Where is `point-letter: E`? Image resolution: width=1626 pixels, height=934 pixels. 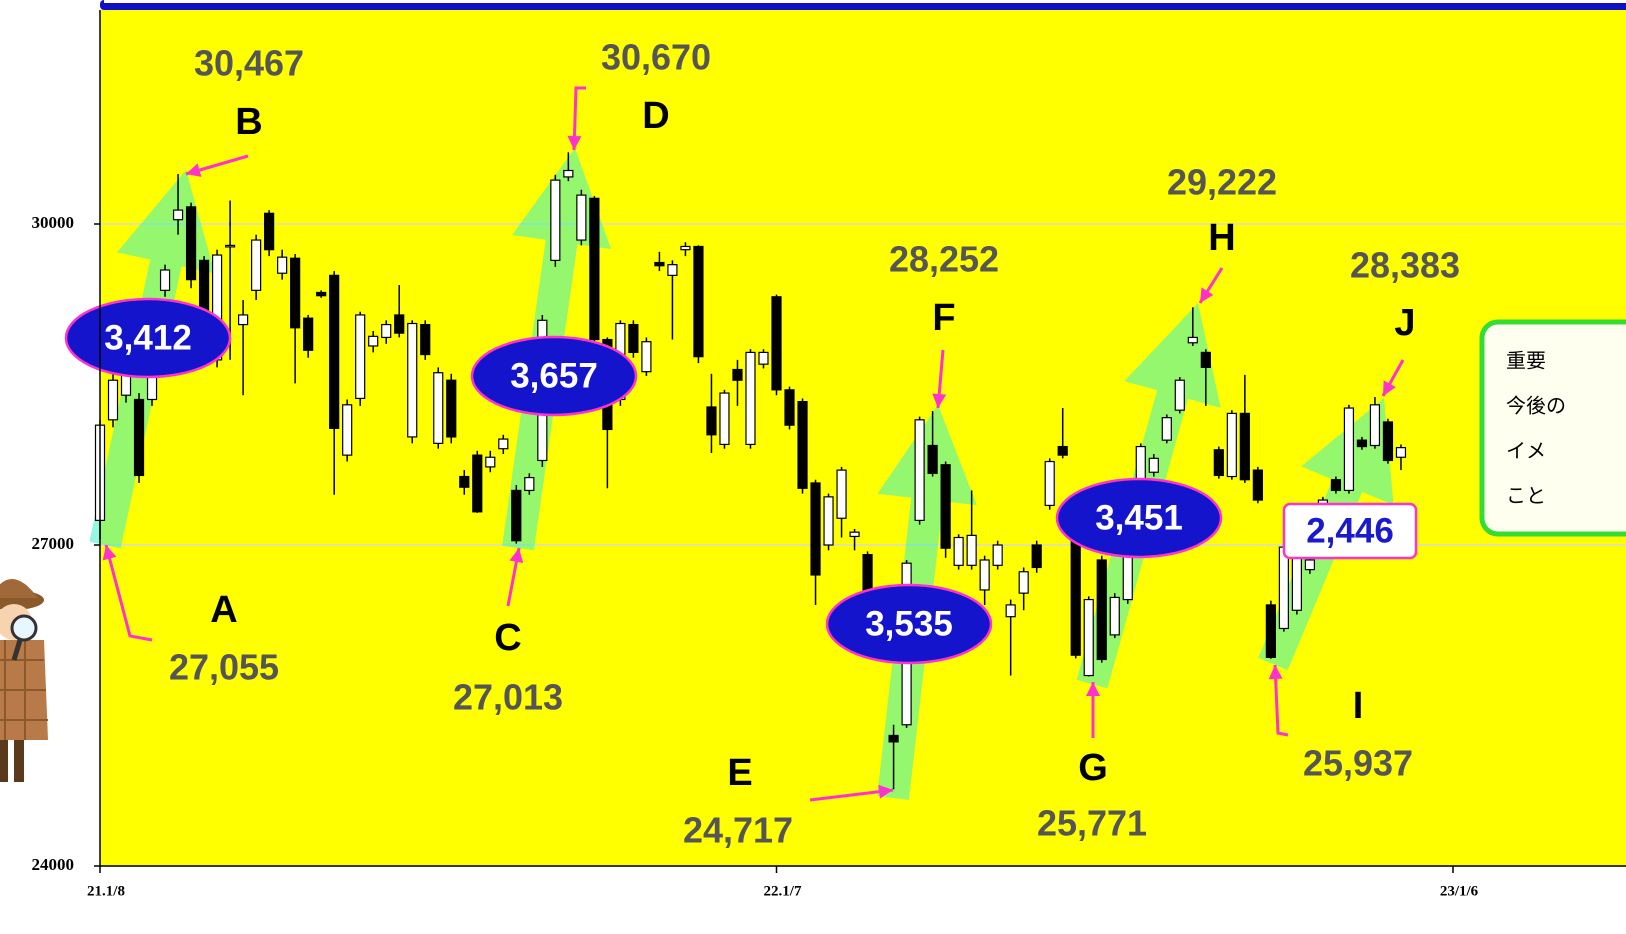
point-letter: E is located at coordinates (739, 773).